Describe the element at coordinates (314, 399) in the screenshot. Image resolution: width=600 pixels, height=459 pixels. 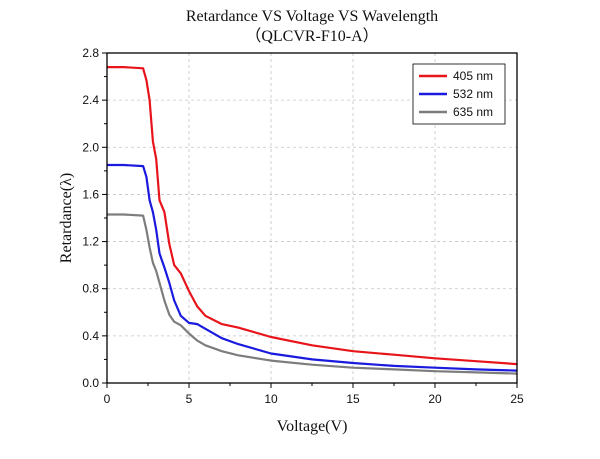
I see `x-tick-labels: 0 5 10 15 20 25` at that location.